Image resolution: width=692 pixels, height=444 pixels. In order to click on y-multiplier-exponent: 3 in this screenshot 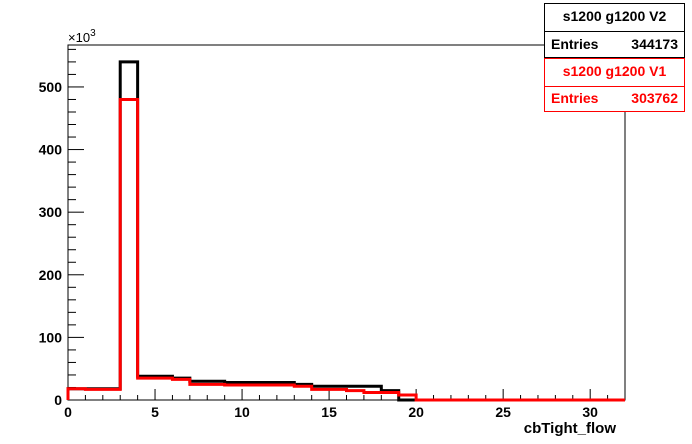, I will do `click(93, 33)`.